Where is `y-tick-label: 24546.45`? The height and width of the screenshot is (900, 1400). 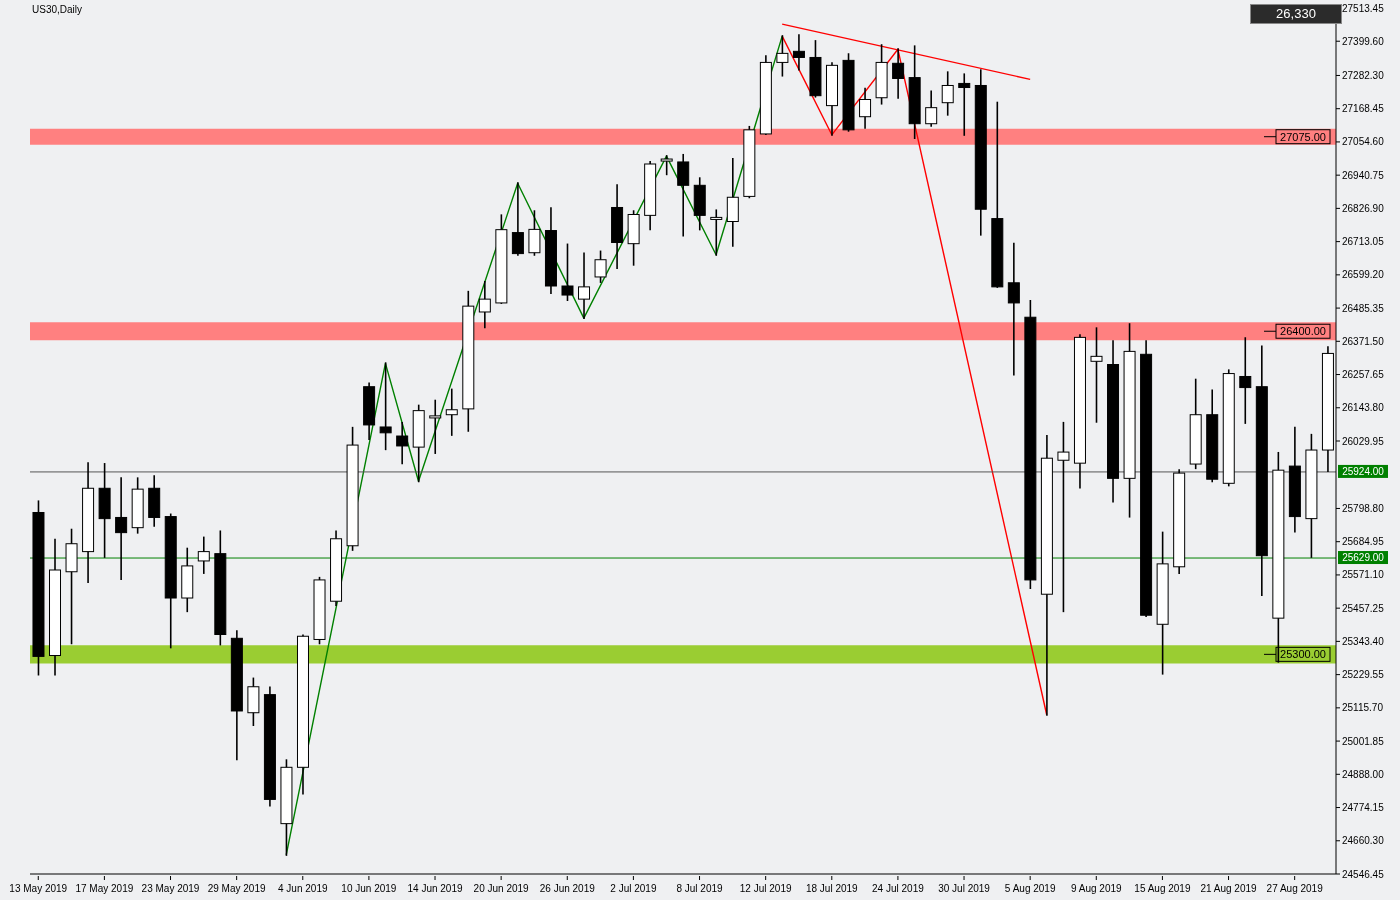 y-tick-label: 24546.45 is located at coordinates (1363, 874).